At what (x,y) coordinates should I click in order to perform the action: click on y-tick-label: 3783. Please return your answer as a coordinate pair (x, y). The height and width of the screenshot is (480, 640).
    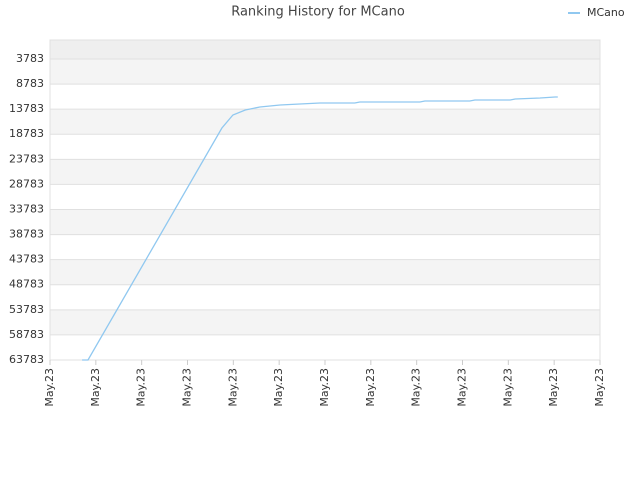
    Looking at the image, I should click on (30, 58).